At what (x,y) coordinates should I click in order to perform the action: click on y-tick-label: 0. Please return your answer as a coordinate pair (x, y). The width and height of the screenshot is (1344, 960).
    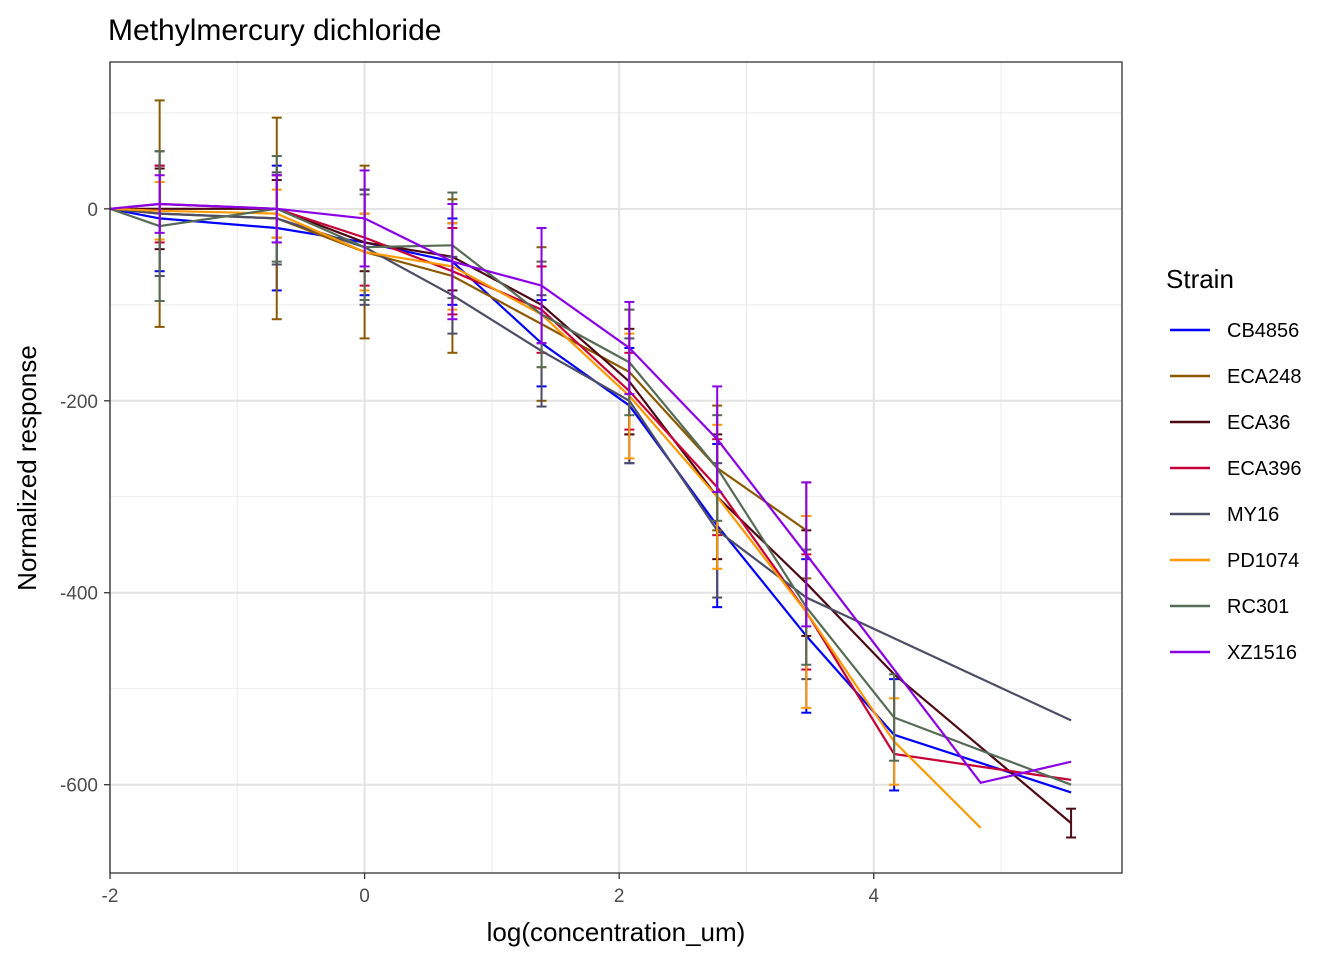
    Looking at the image, I should click on (92, 210).